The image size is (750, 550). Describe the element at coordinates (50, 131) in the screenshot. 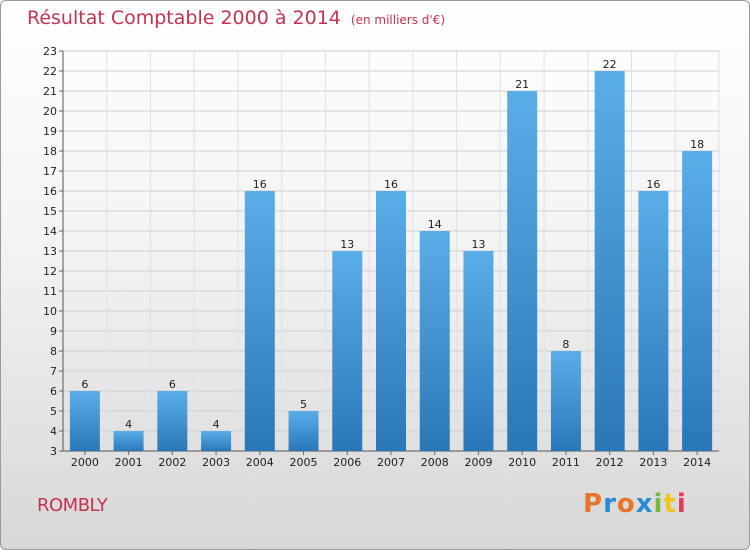

I see `y-tick-label: 19` at that location.